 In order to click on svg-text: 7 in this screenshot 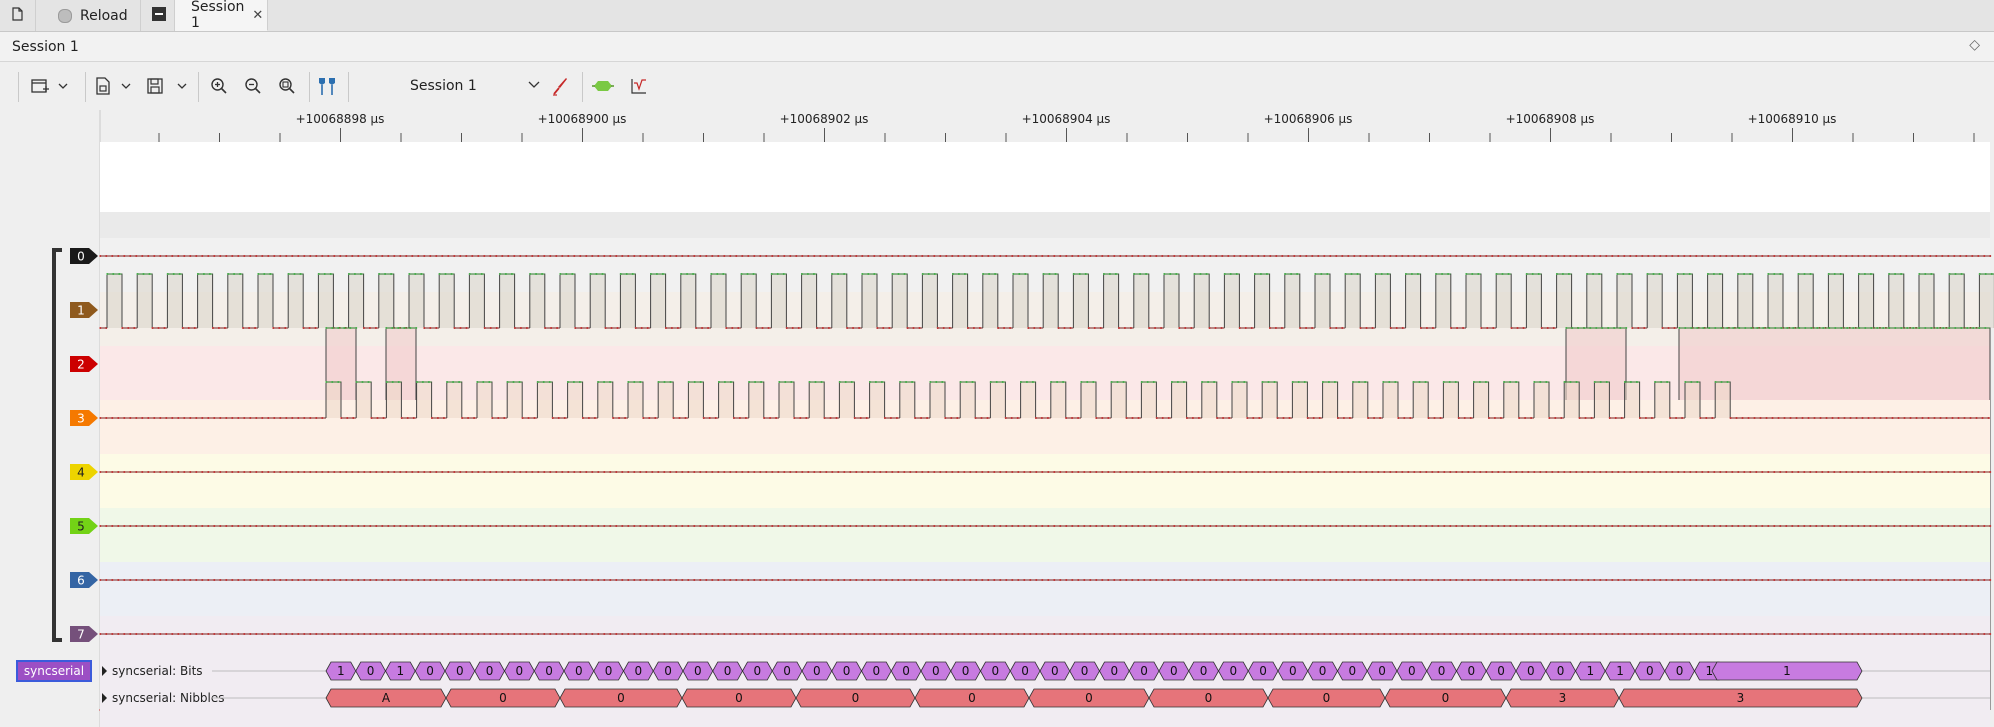, I will do `click(81, 635)`.